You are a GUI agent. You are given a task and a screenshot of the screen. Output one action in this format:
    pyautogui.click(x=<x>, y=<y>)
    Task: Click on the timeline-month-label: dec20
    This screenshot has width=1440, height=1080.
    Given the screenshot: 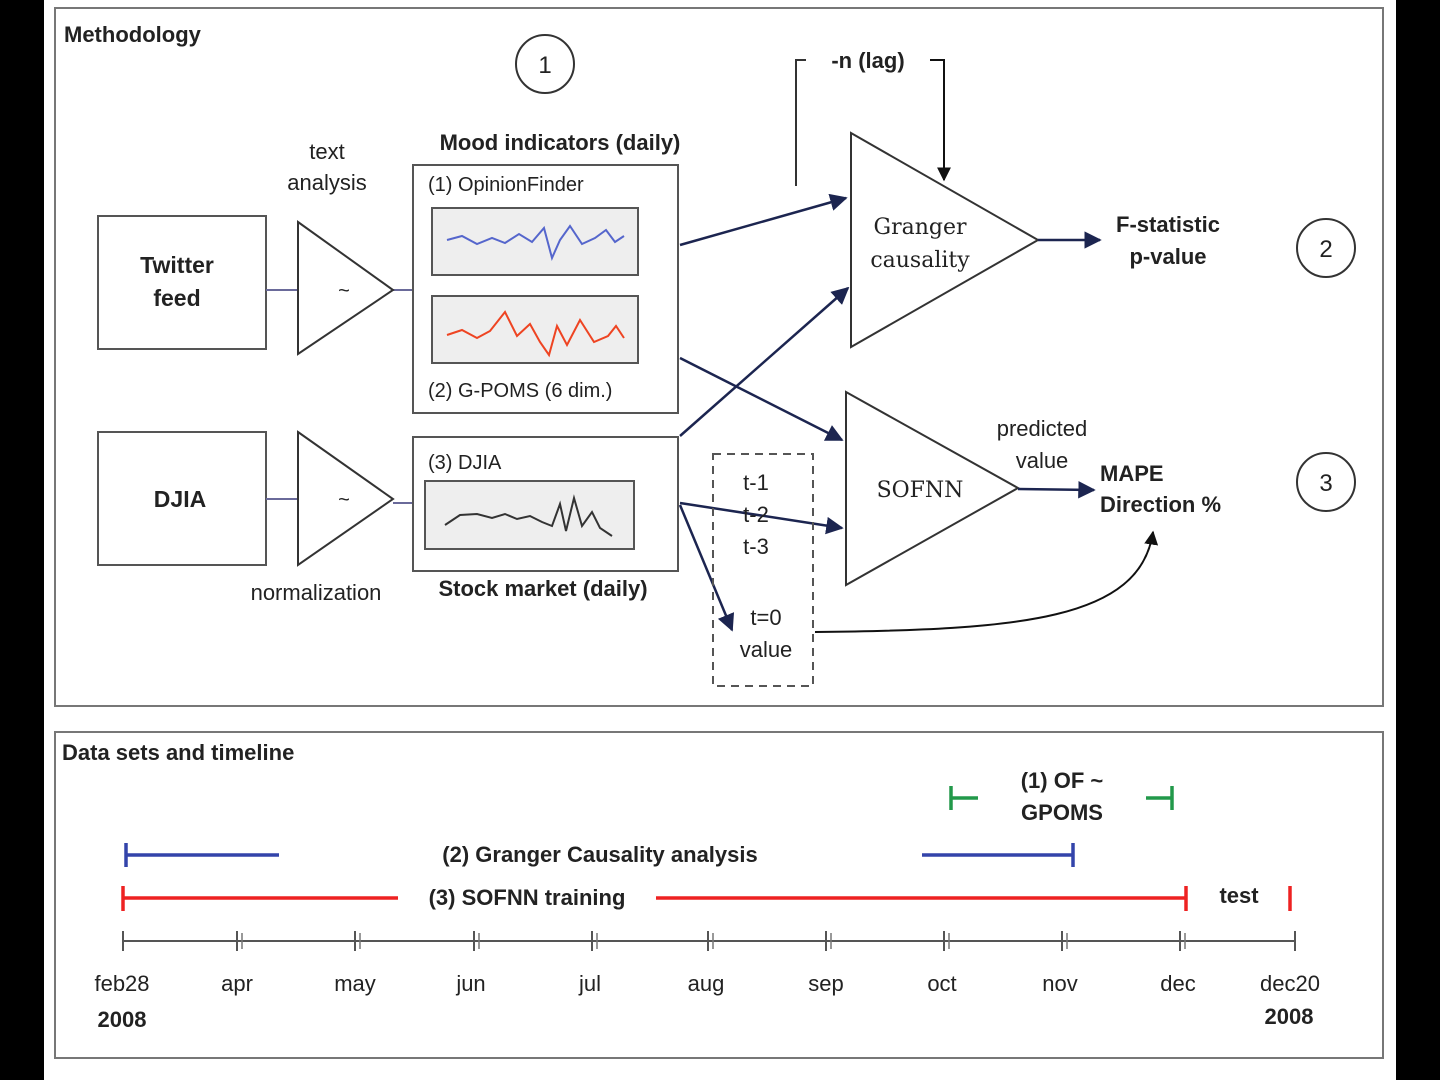 What is the action you would take?
    pyautogui.click(x=1290, y=983)
    